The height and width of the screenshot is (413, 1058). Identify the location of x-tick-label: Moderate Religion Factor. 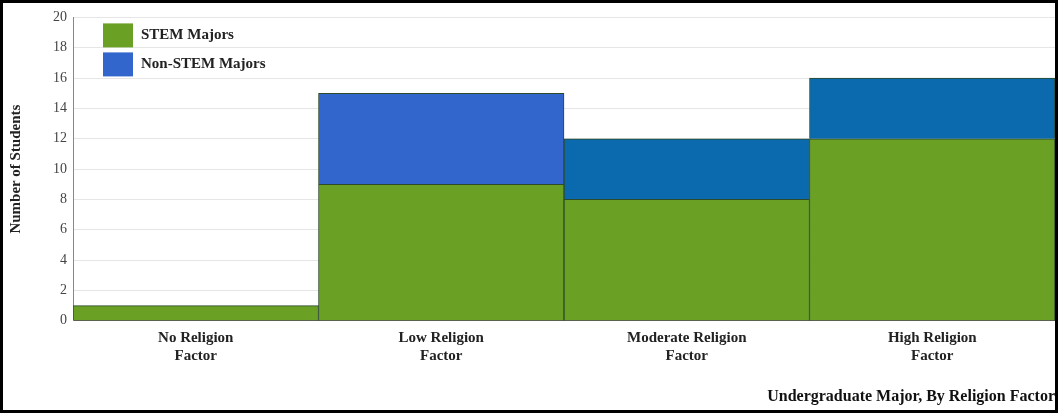
(687, 345).